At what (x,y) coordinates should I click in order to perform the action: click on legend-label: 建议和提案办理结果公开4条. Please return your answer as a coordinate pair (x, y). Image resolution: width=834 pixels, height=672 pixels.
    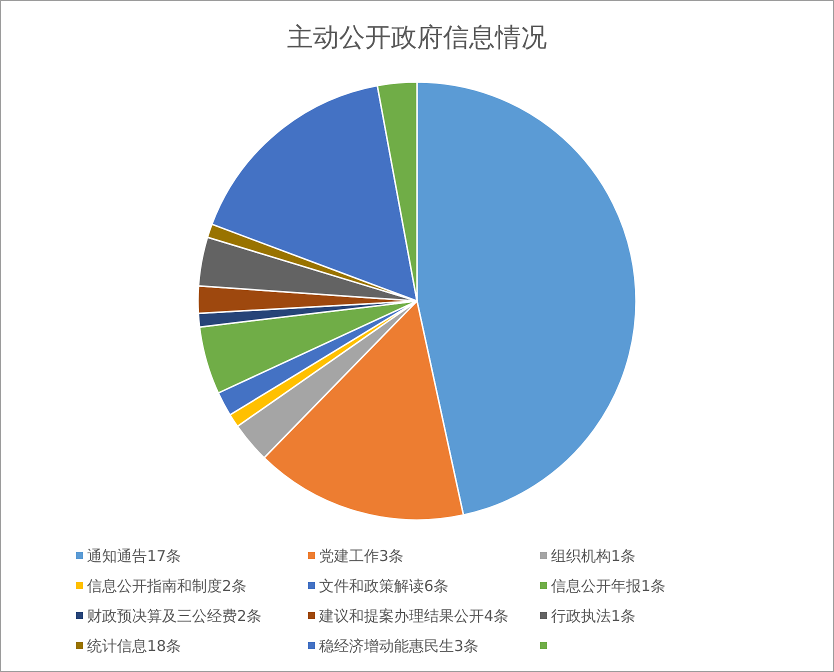
    Looking at the image, I should click on (413, 616).